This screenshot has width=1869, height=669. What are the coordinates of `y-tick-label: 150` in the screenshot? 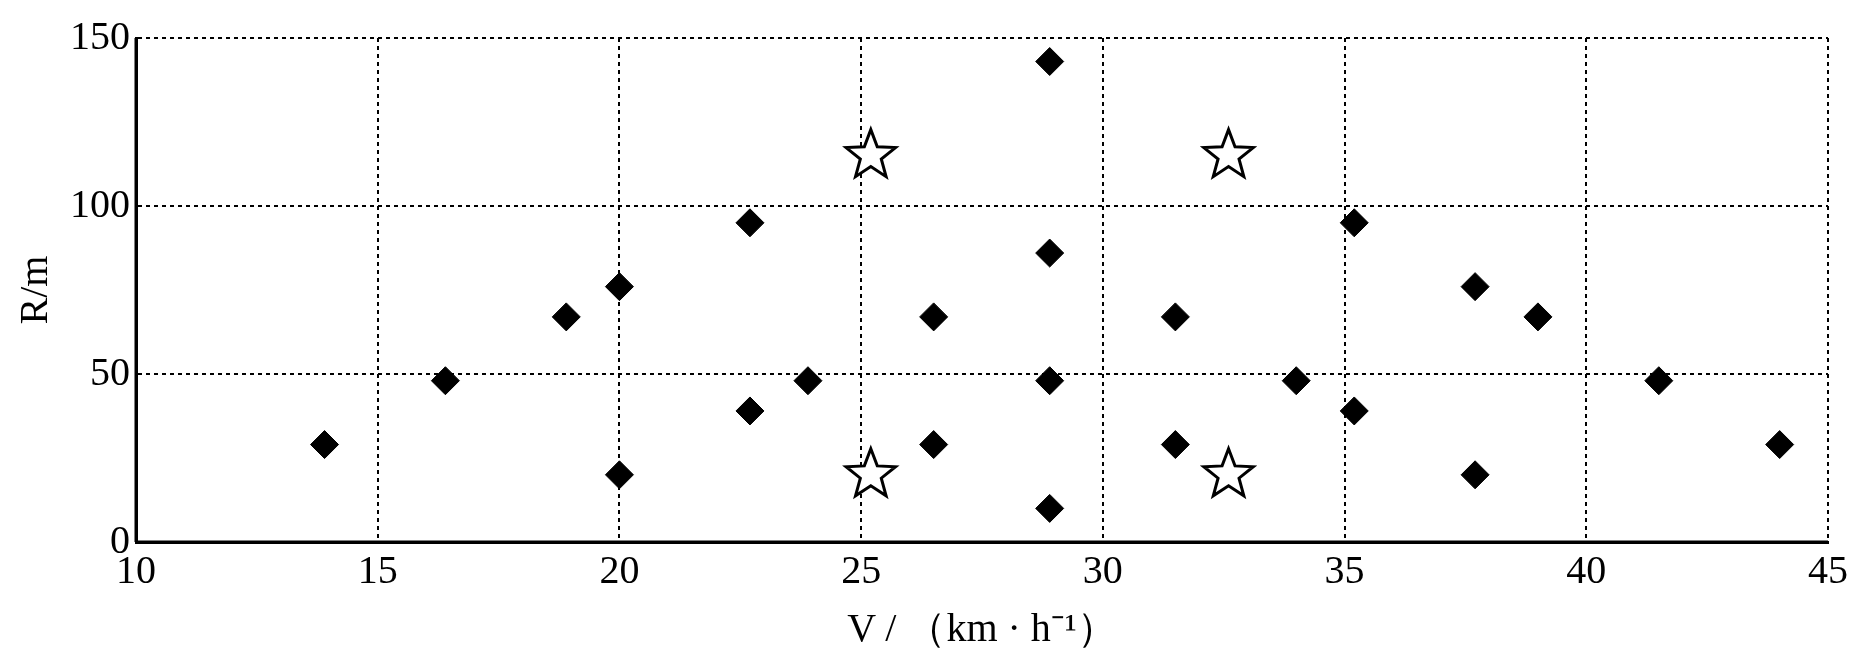 It's located at (100, 35).